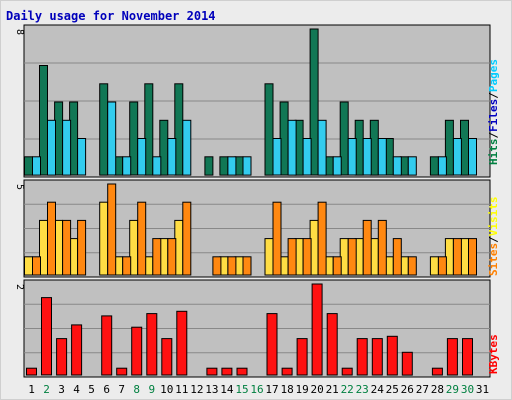 This screenshot has width=512, height=400. I want to click on x-tick-label: 10, so click(166, 389).